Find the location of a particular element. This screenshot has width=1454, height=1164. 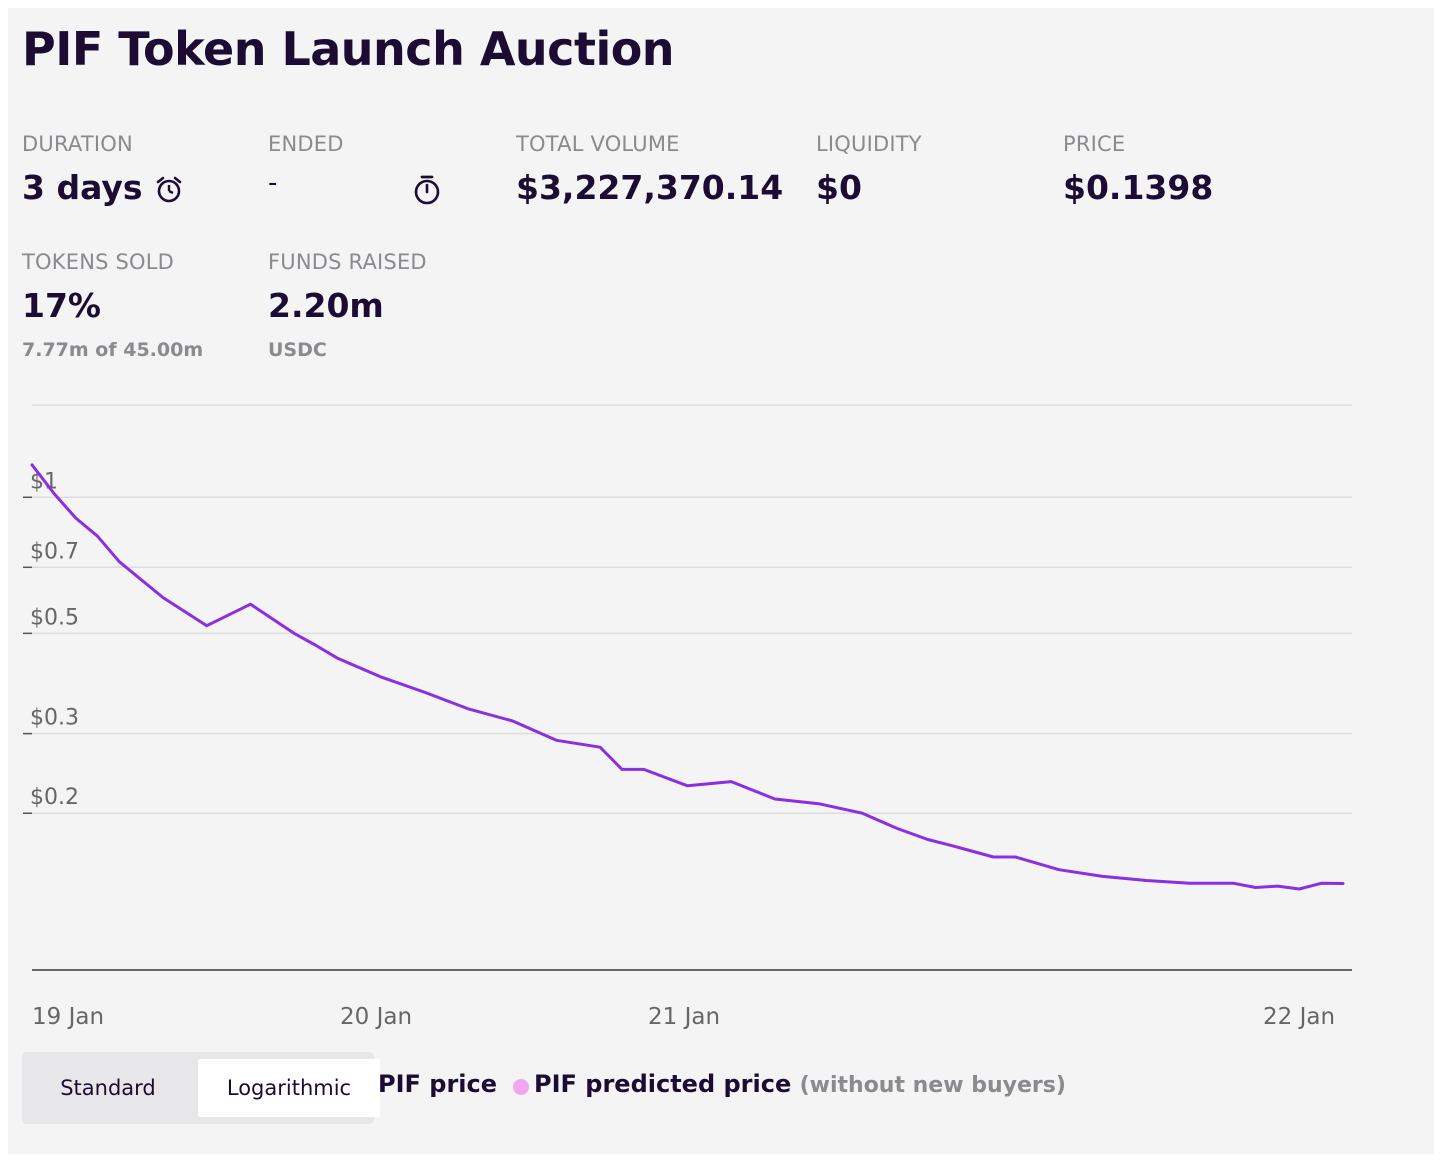

liquidity-value: $0 is located at coordinates (839, 187).